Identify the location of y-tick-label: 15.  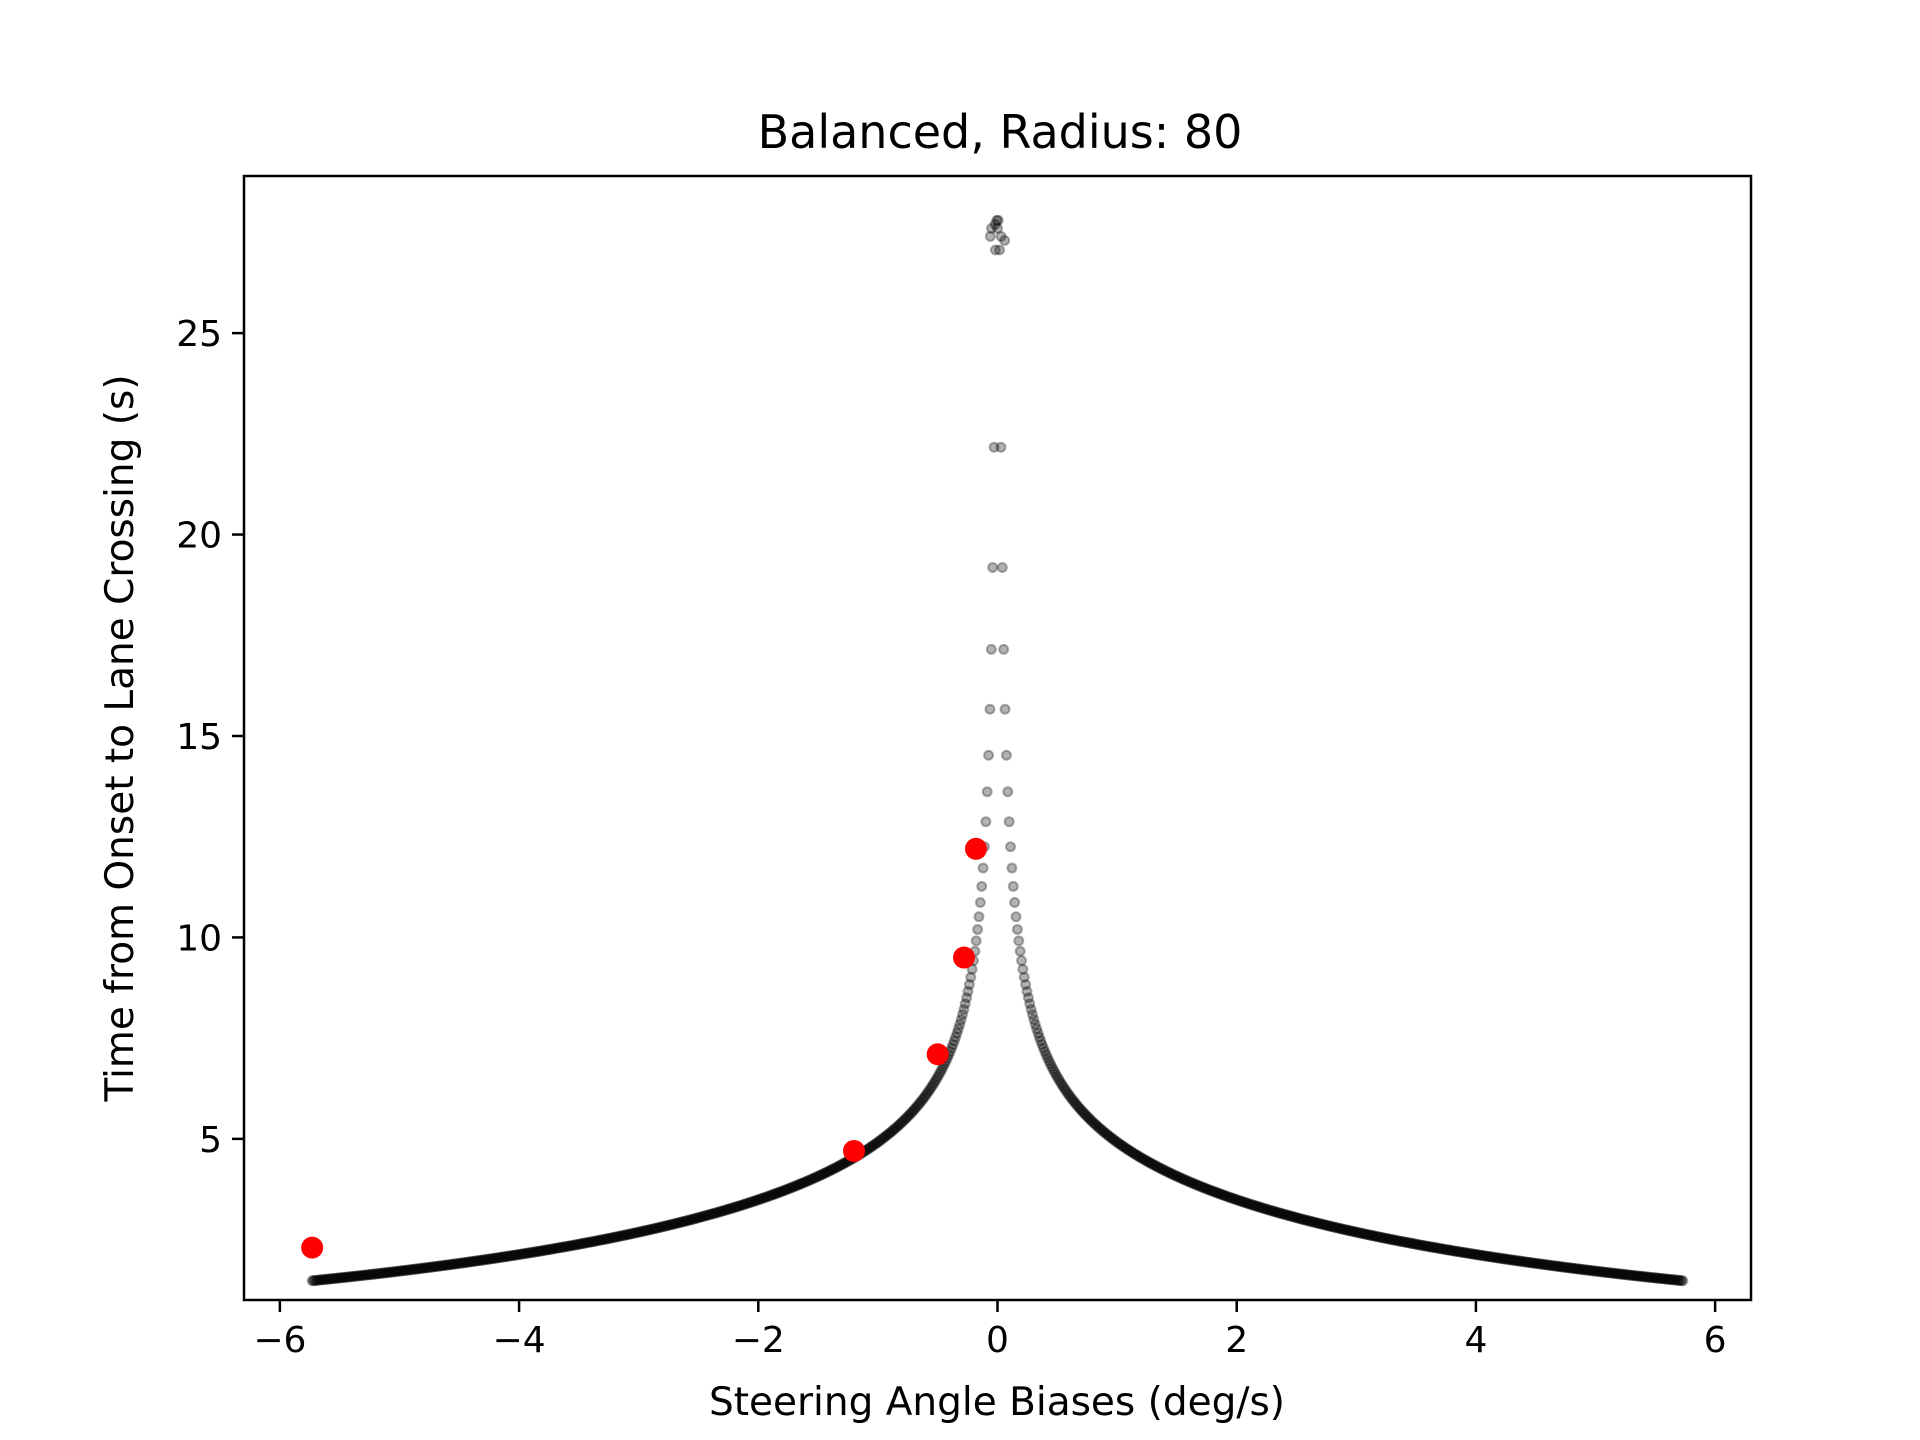
(199, 737).